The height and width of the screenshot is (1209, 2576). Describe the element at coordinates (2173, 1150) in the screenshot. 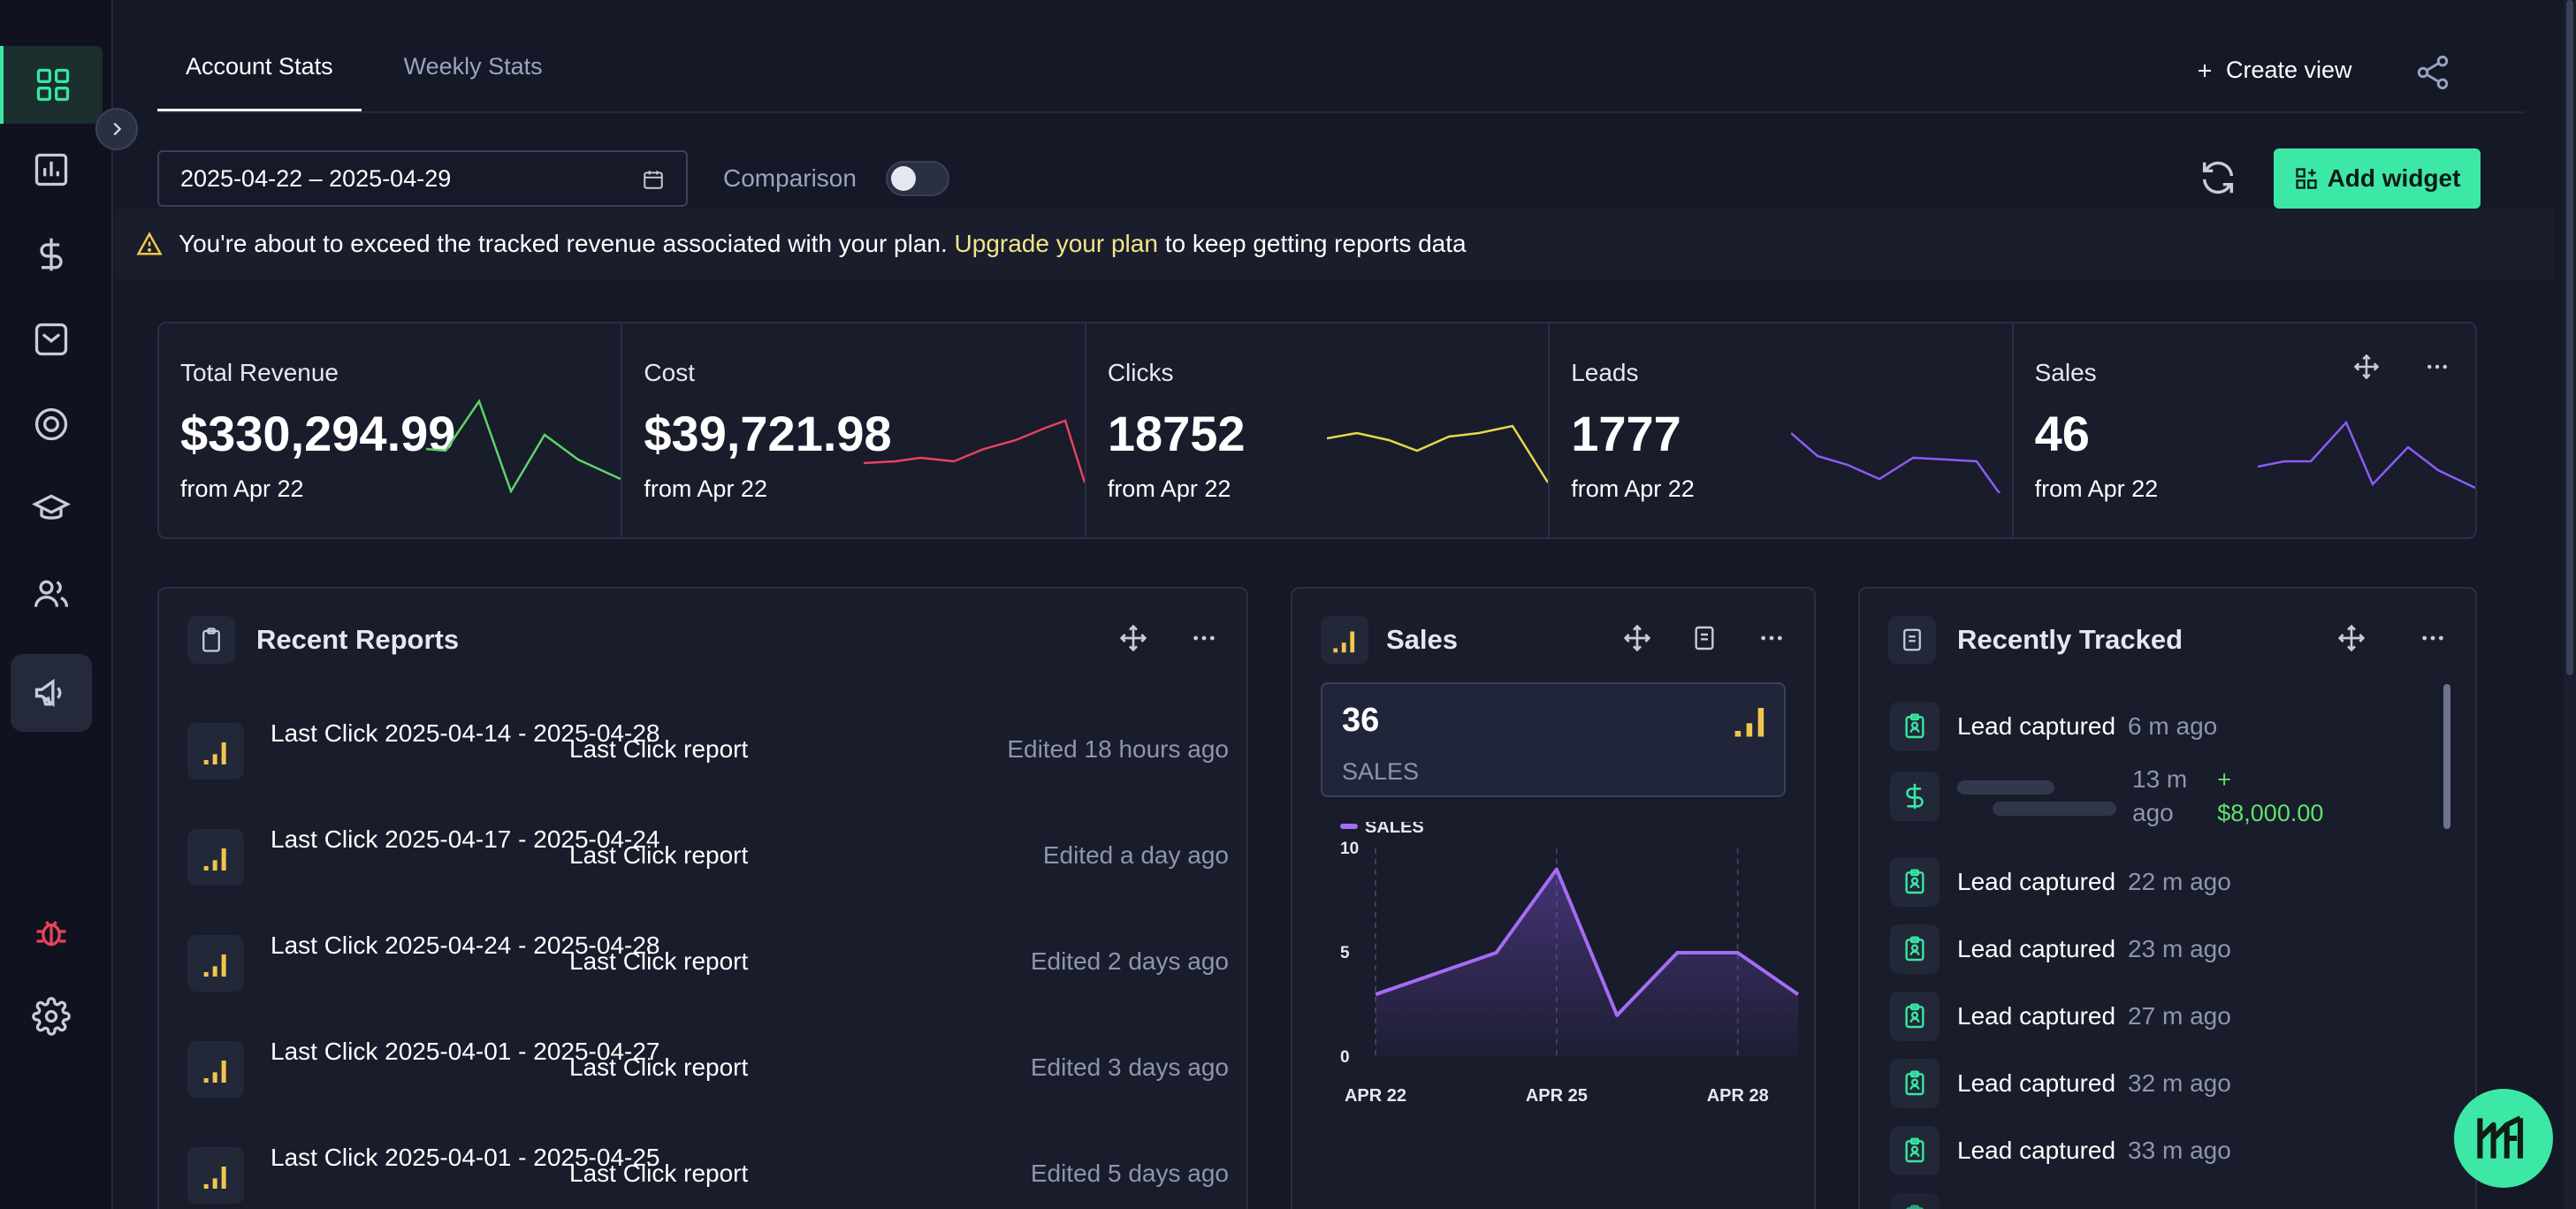

I see `tracked-row: Lead captured 33 m ago` at that location.